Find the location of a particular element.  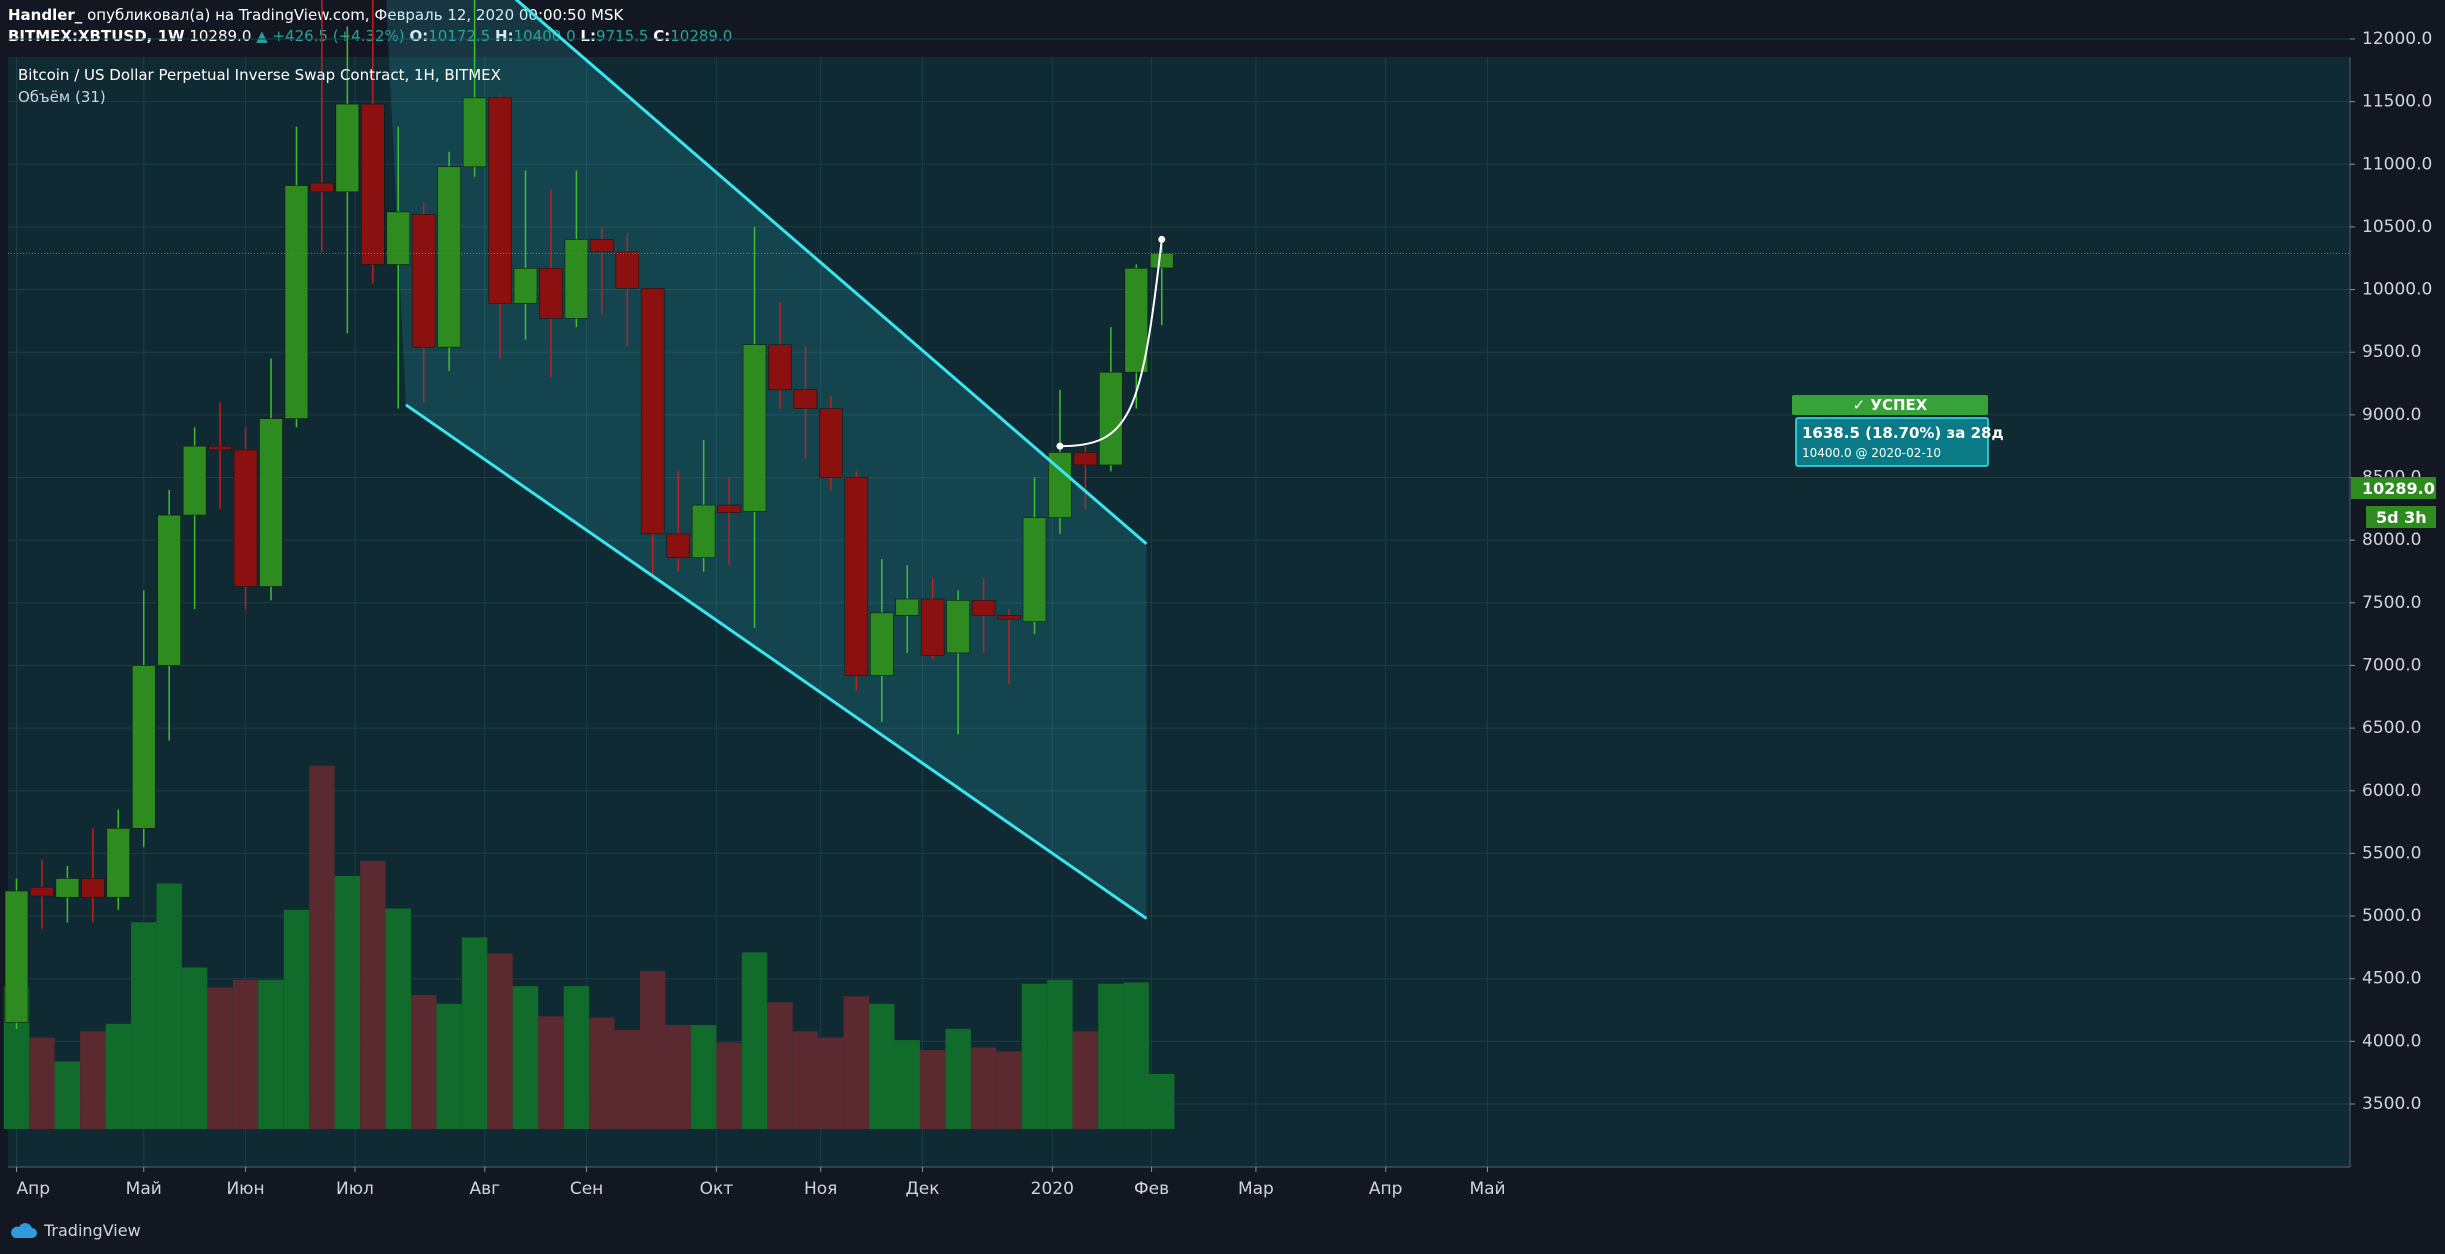

tradingview-logo: TradingView is located at coordinates (74, 1230).